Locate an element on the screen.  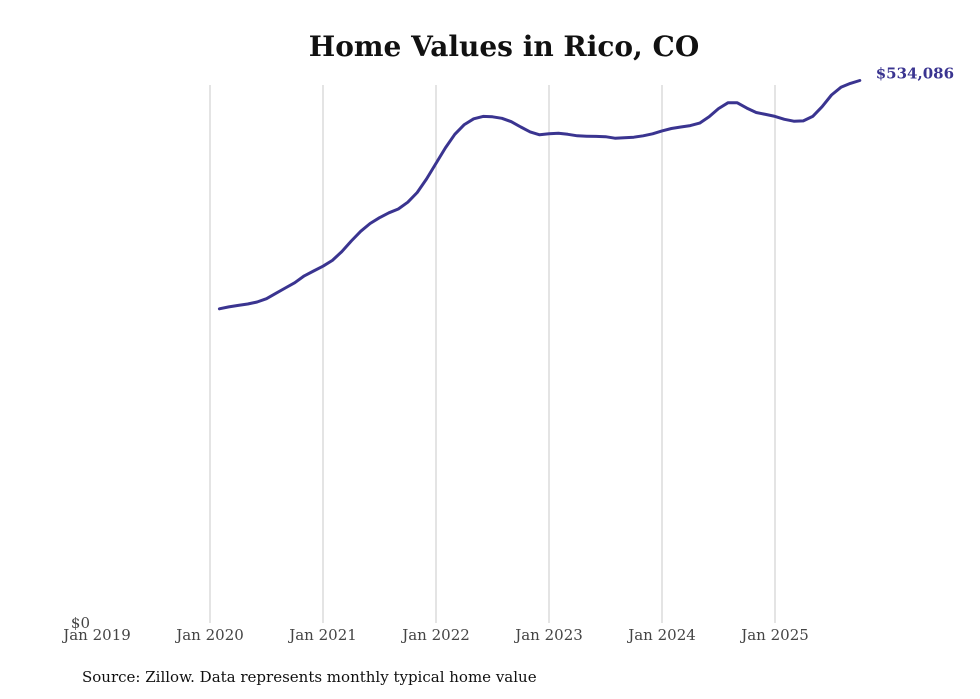
x-tick-label: Jan 2023 is located at coordinates (548, 635).